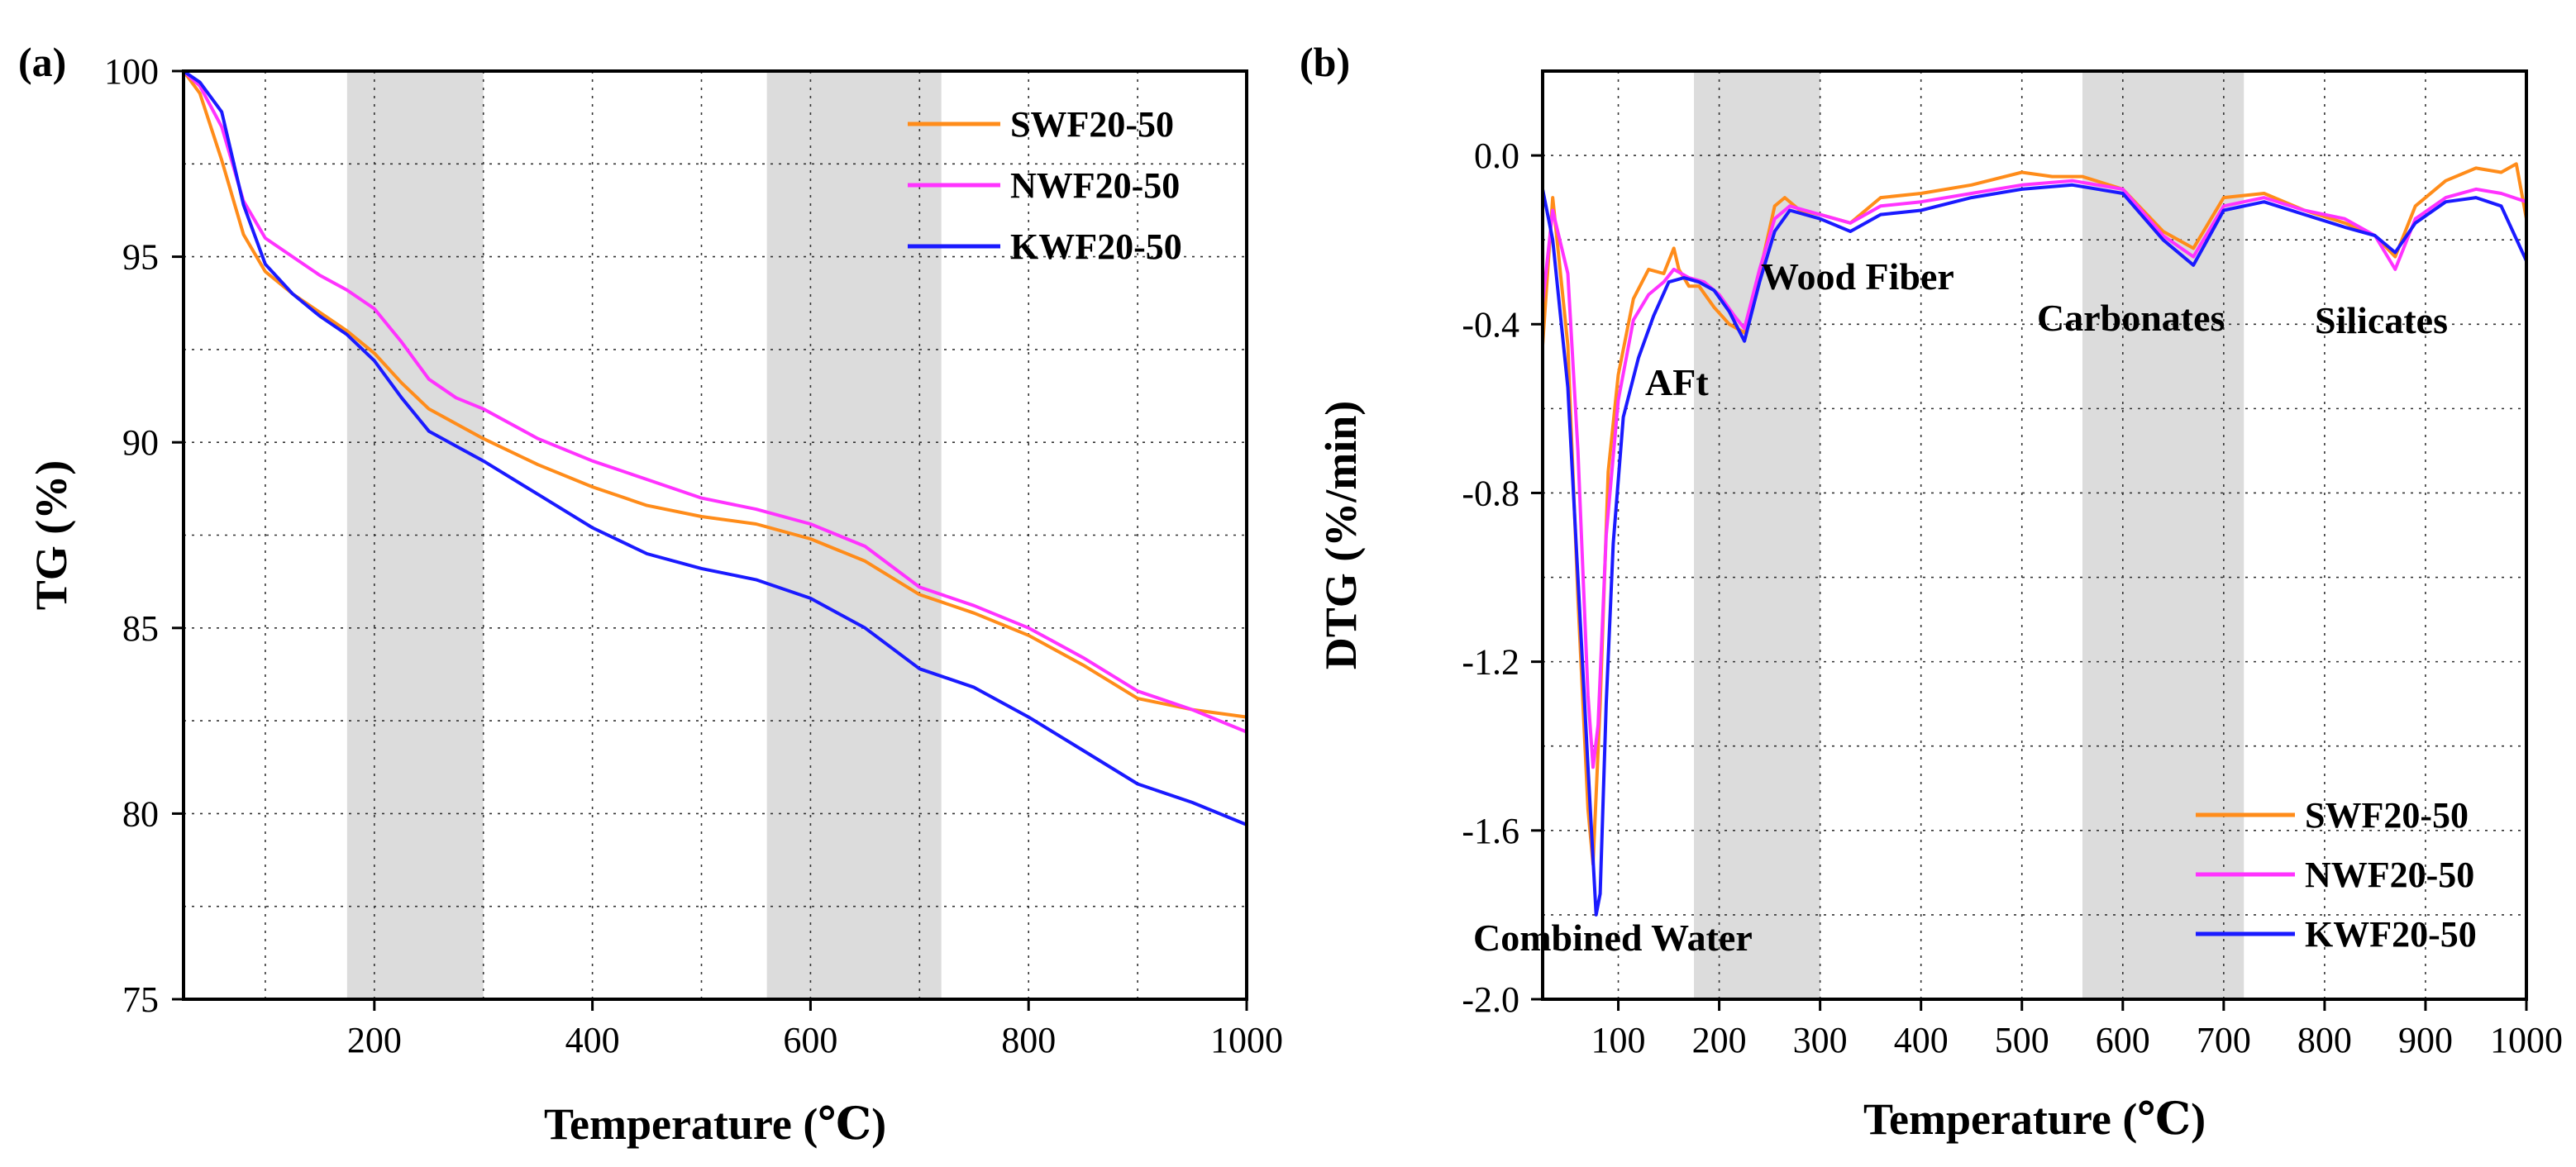  Describe the element at coordinates (2022, 1040) in the screenshot. I see `x-tick-label: 500` at that location.